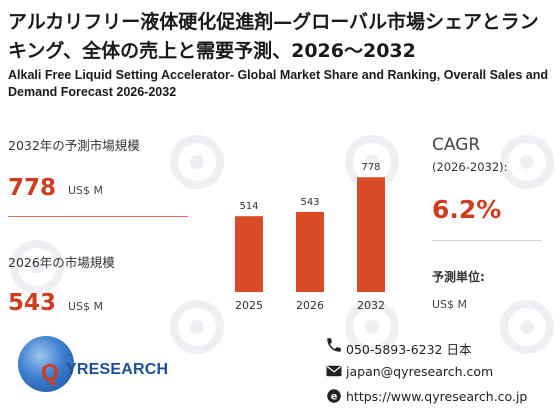 Image resolution: width=560 pixels, height=420 pixels. Describe the element at coordinates (370, 167) in the screenshot. I see `data-label-2032: 778` at that location.